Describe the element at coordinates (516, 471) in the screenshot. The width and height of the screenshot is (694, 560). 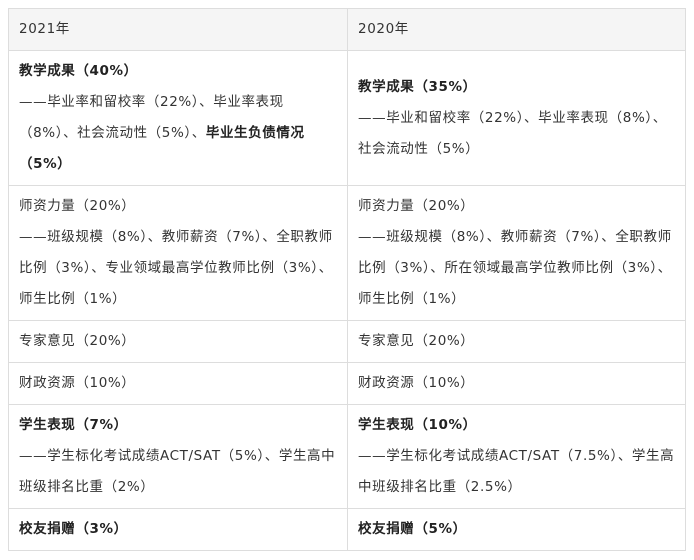
I see `cell-text: ——学生标化考试成绩ACT/SAT（7.5%）、学生高中班级排名比重（2.5%）` at that location.